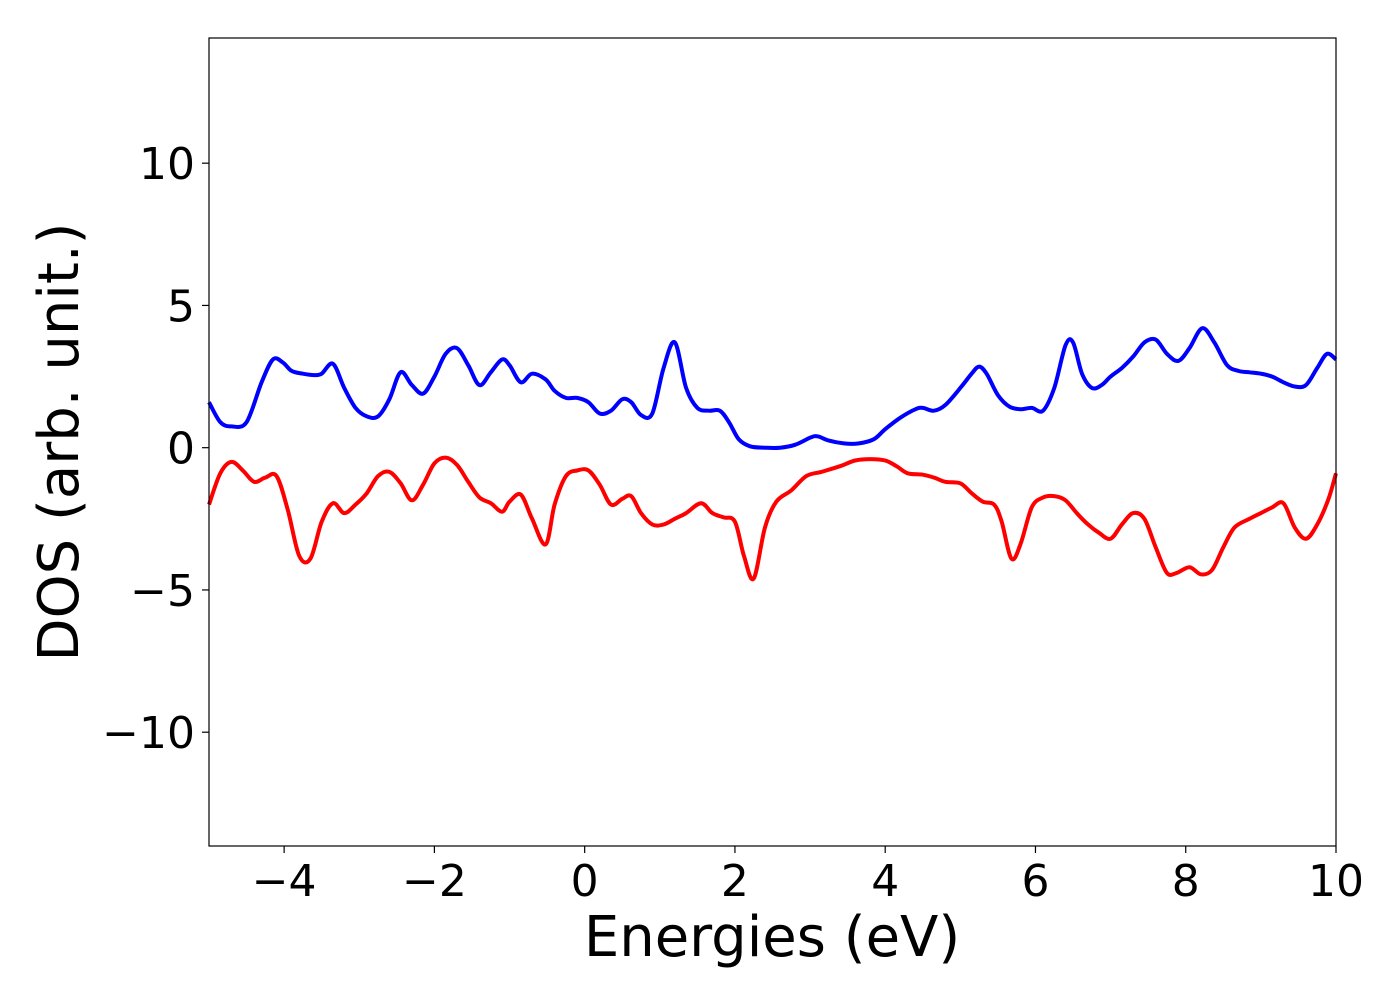 The width and height of the screenshot is (1400, 1000). What do you see at coordinates (155, 449) in the screenshot?
I see `y-axis: −10 −5 0 5 10` at bounding box center [155, 449].